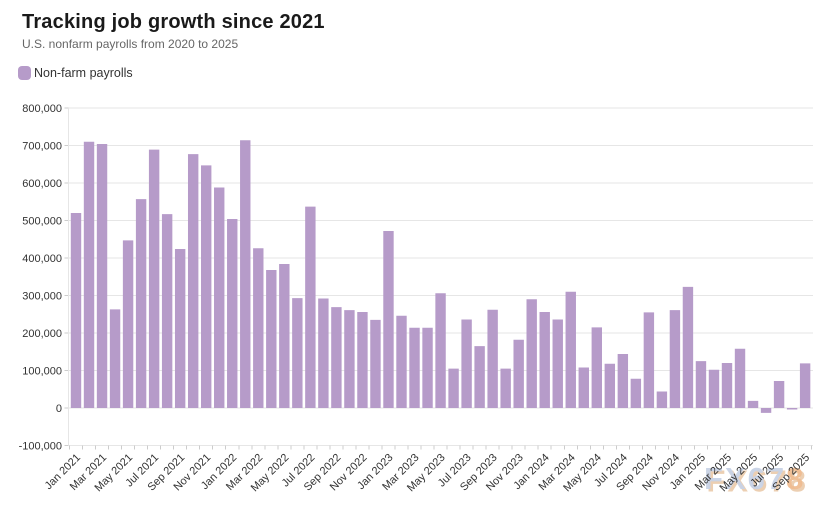 This screenshot has height=508, width=837. What do you see at coordinates (375, 363) in the screenshot?
I see `bar-dec-2022` at bounding box center [375, 363].